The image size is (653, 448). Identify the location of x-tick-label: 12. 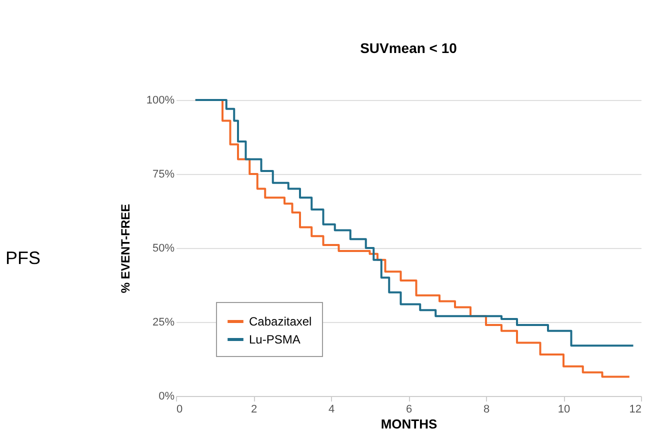
(635, 410).